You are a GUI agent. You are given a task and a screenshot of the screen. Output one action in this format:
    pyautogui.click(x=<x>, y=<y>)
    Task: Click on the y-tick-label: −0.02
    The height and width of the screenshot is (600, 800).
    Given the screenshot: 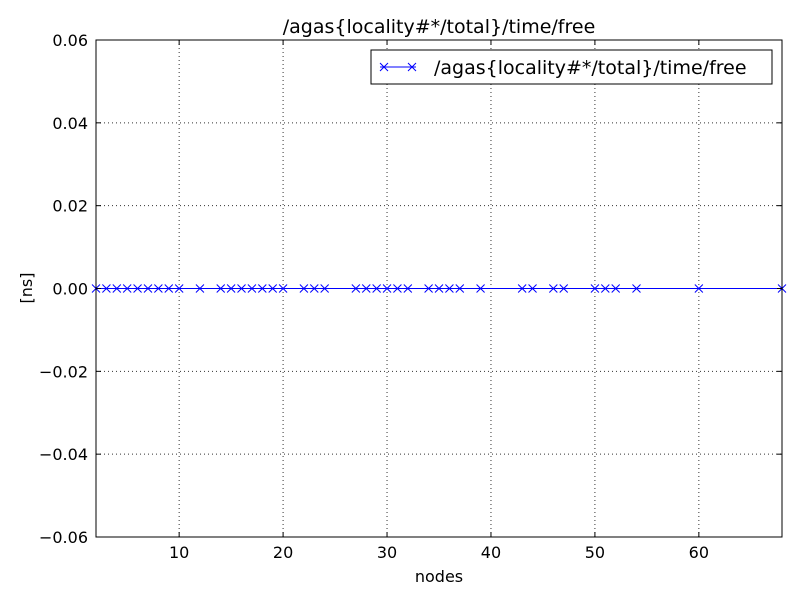 What is the action you would take?
    pyautogui.click(x=63, y=371)
    